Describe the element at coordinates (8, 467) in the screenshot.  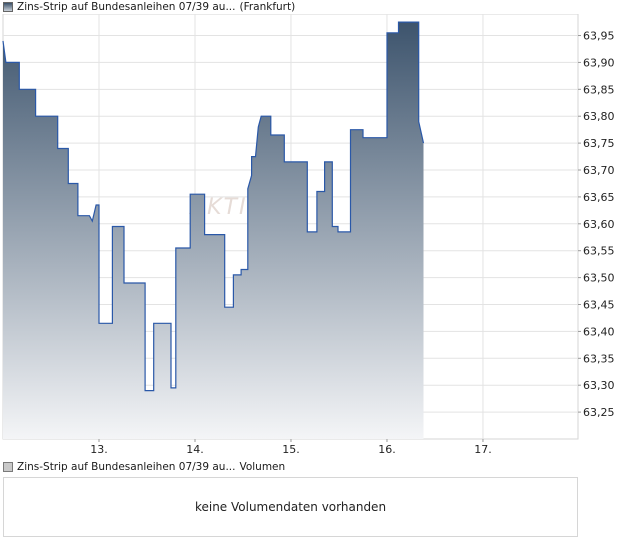
I see `volume-series-swatch-icon` at that location.